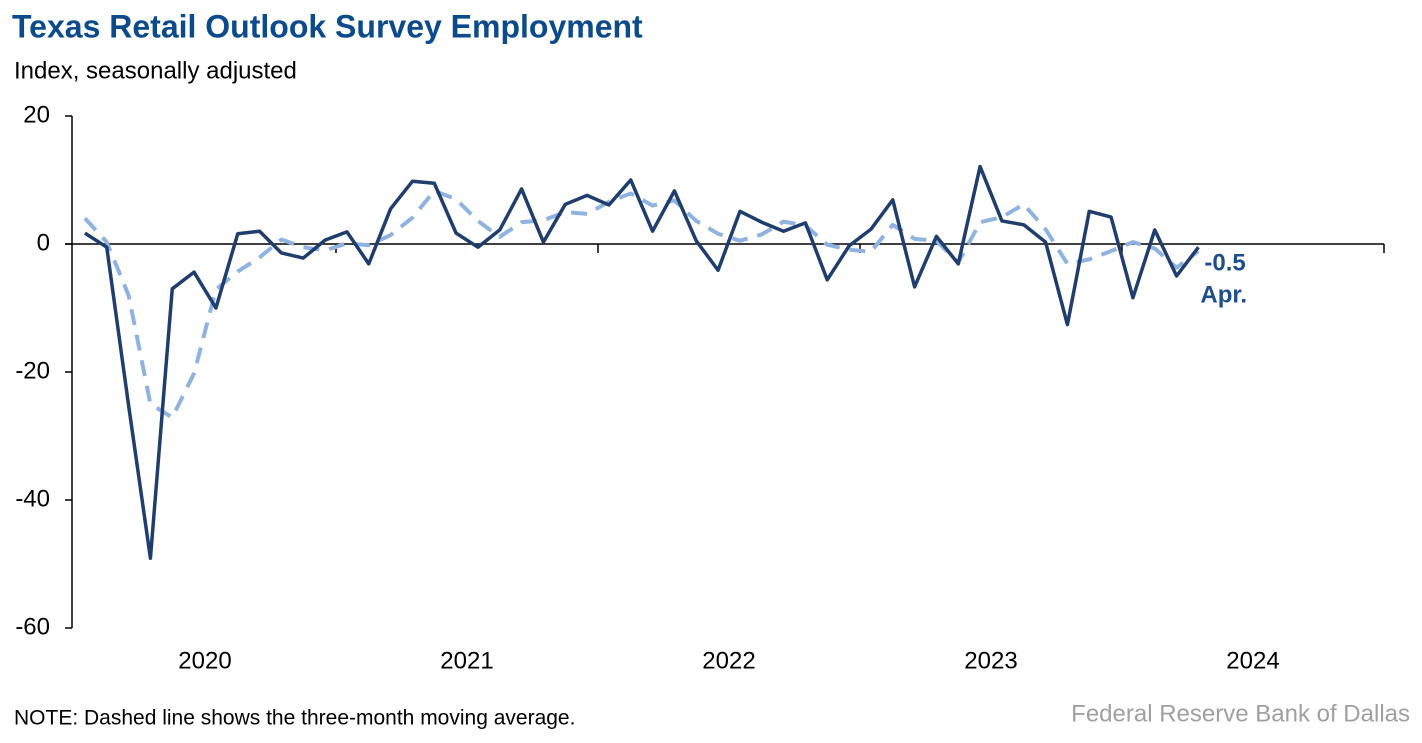 The image size is (1422, 743). What do you see at coordinates (327, 26) in the screenshot?
I see `chart-title: Texas Retail Outlook Survey Employment` at bounding box center [327, 26].